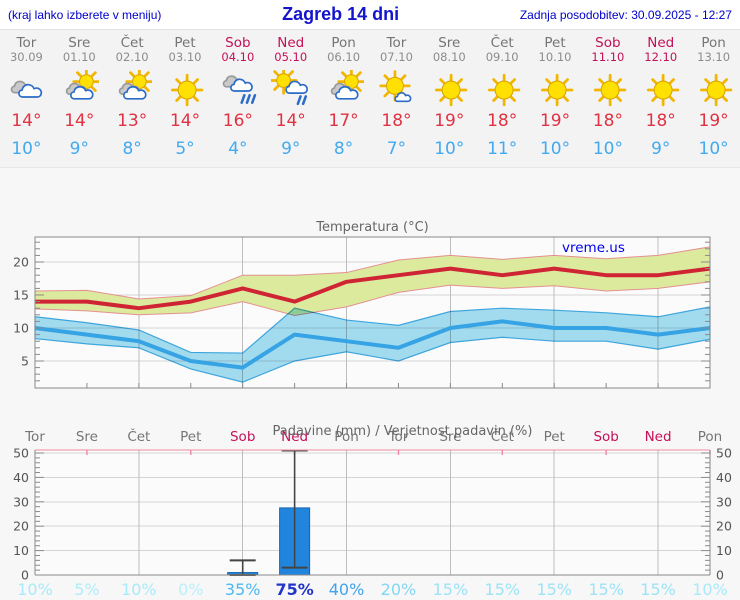 This screenshot has height=600, width=740. What do you see at coordinates (555, 98) in the screenshot?
I see `day-column-10.10: Pet 10.10 19° 10°` at bounding box center [555, 98].